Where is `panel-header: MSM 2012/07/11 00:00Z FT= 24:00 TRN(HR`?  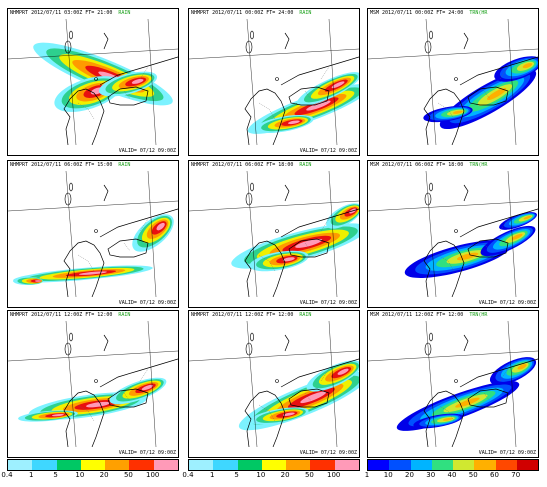 panel-header: MSM 2012/07/11 00:00Z FT= 24:00 TRN(HR is located at coordinates (428, 13).